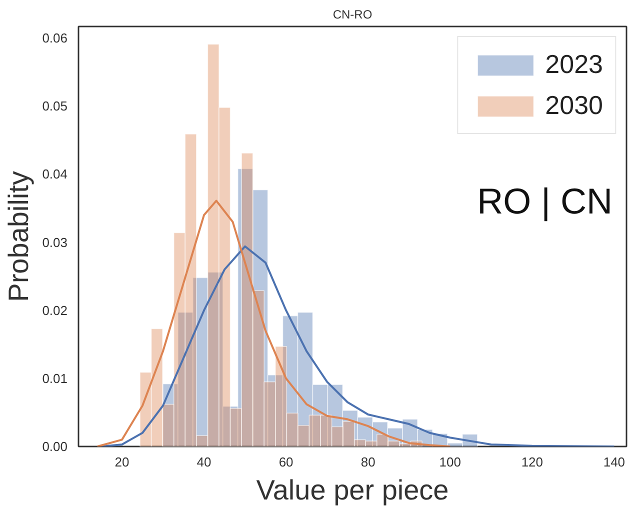  Describe the element at coordinates (545, 201) in the screenshot. I see `annotation: RO | CN` at that location.